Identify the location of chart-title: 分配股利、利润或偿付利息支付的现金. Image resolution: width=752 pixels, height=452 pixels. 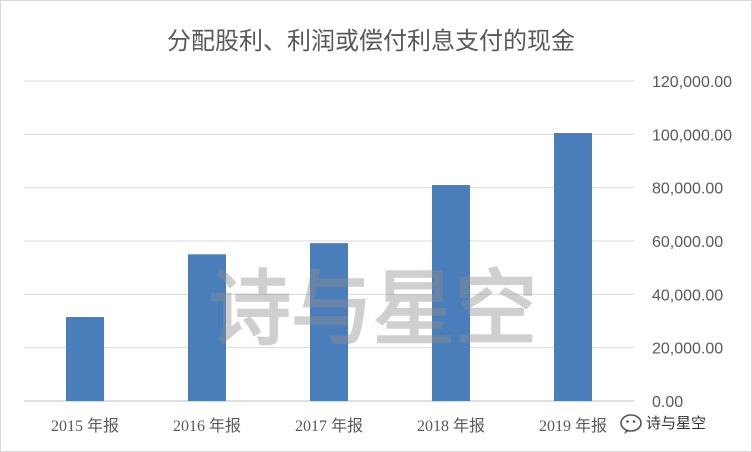
(371, 41).